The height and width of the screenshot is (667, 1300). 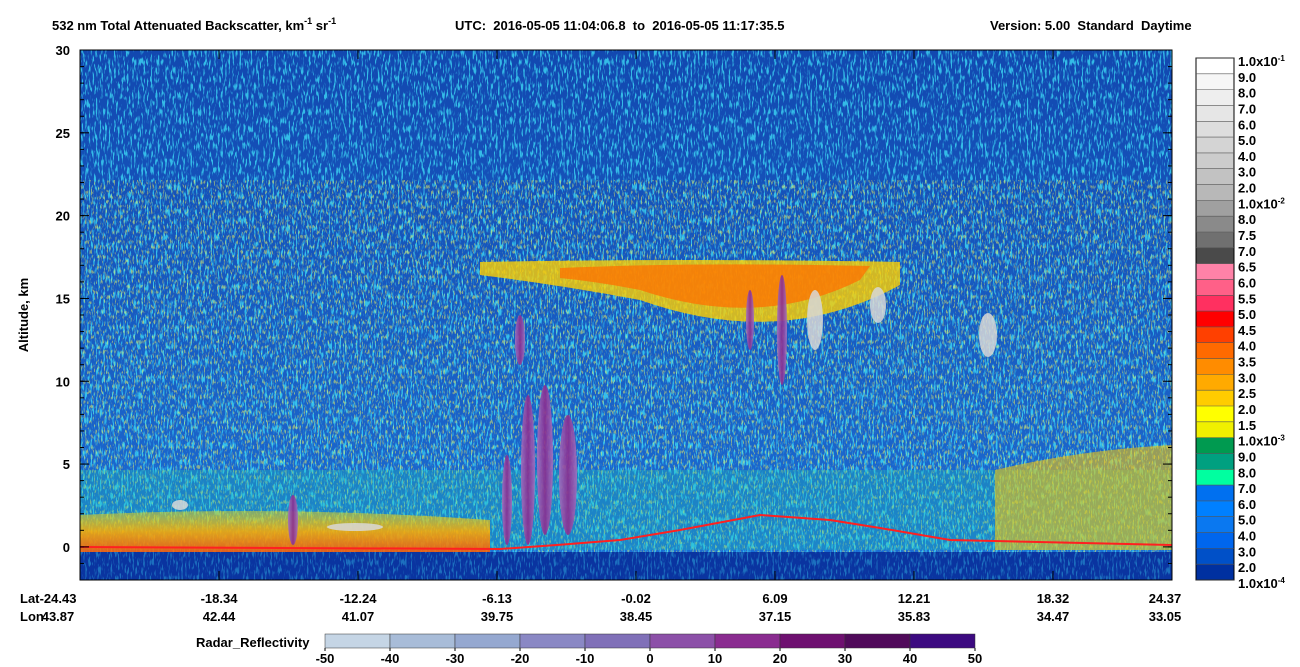 What do you see at coordinates (975, 658) in the screenshot?
I see `radar-tick-label: 50` at bounding box center [975, 658].